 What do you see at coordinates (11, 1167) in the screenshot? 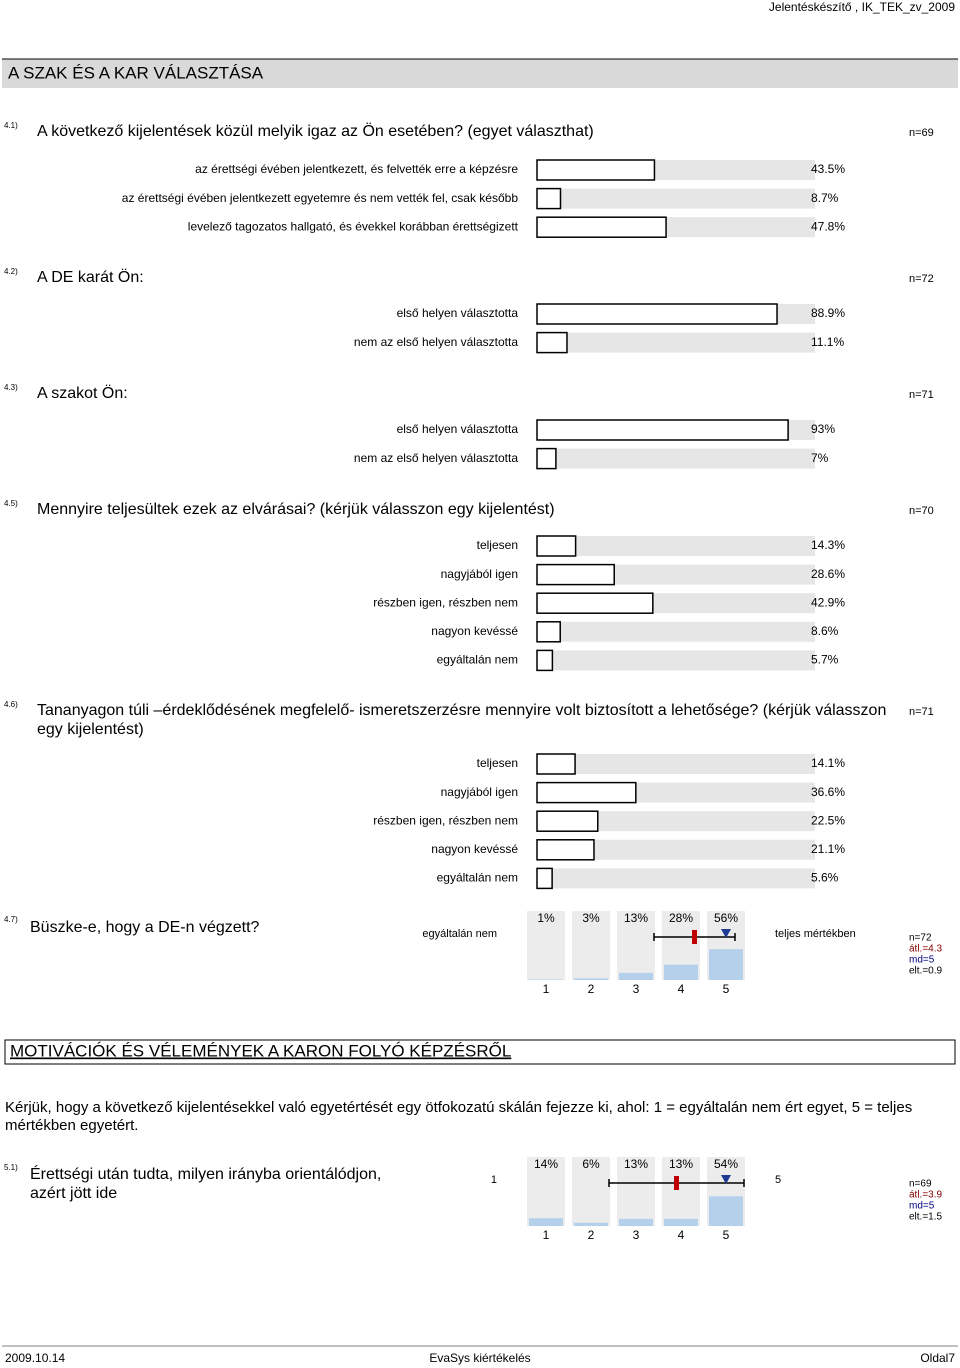
I see `question-number: 5.1)` at bounding box center [11, 1167].